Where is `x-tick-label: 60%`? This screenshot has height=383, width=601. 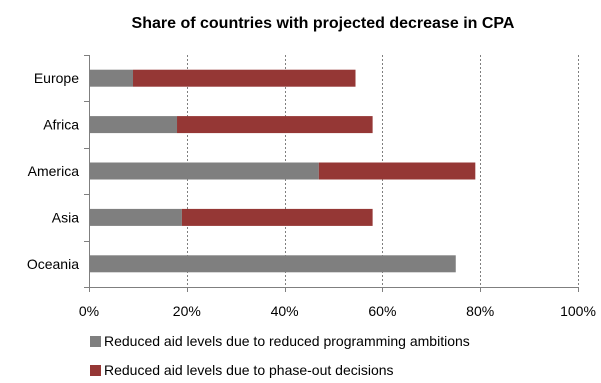
x-tick-label: 60% is located at coordinates (382, 311).